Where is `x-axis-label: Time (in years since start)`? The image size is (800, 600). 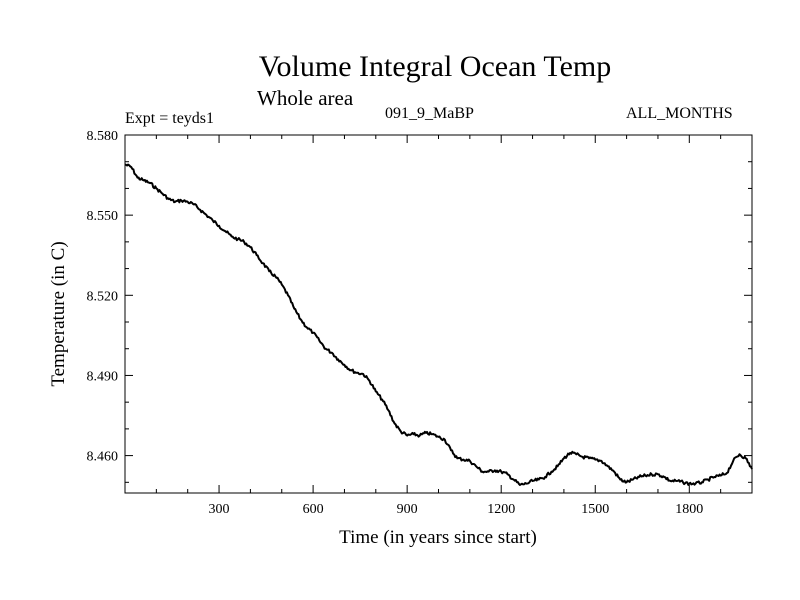
x-axis-label: Time (in years since start) is located at coordinates (438, 537).